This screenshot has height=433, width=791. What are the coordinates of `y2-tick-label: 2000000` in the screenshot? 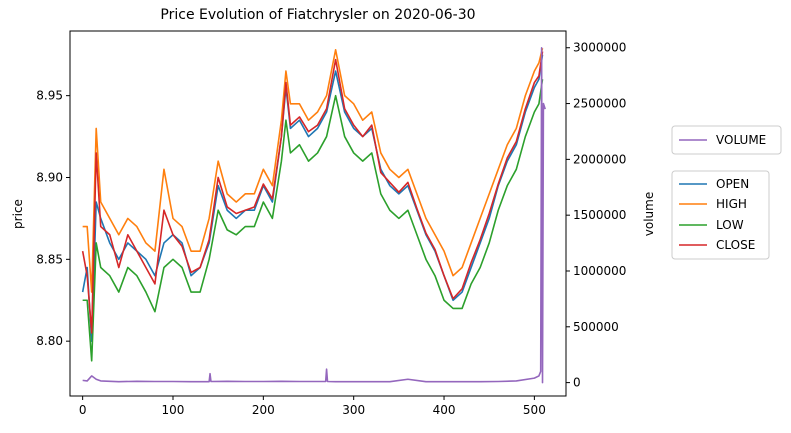 It's located at (599, 159).